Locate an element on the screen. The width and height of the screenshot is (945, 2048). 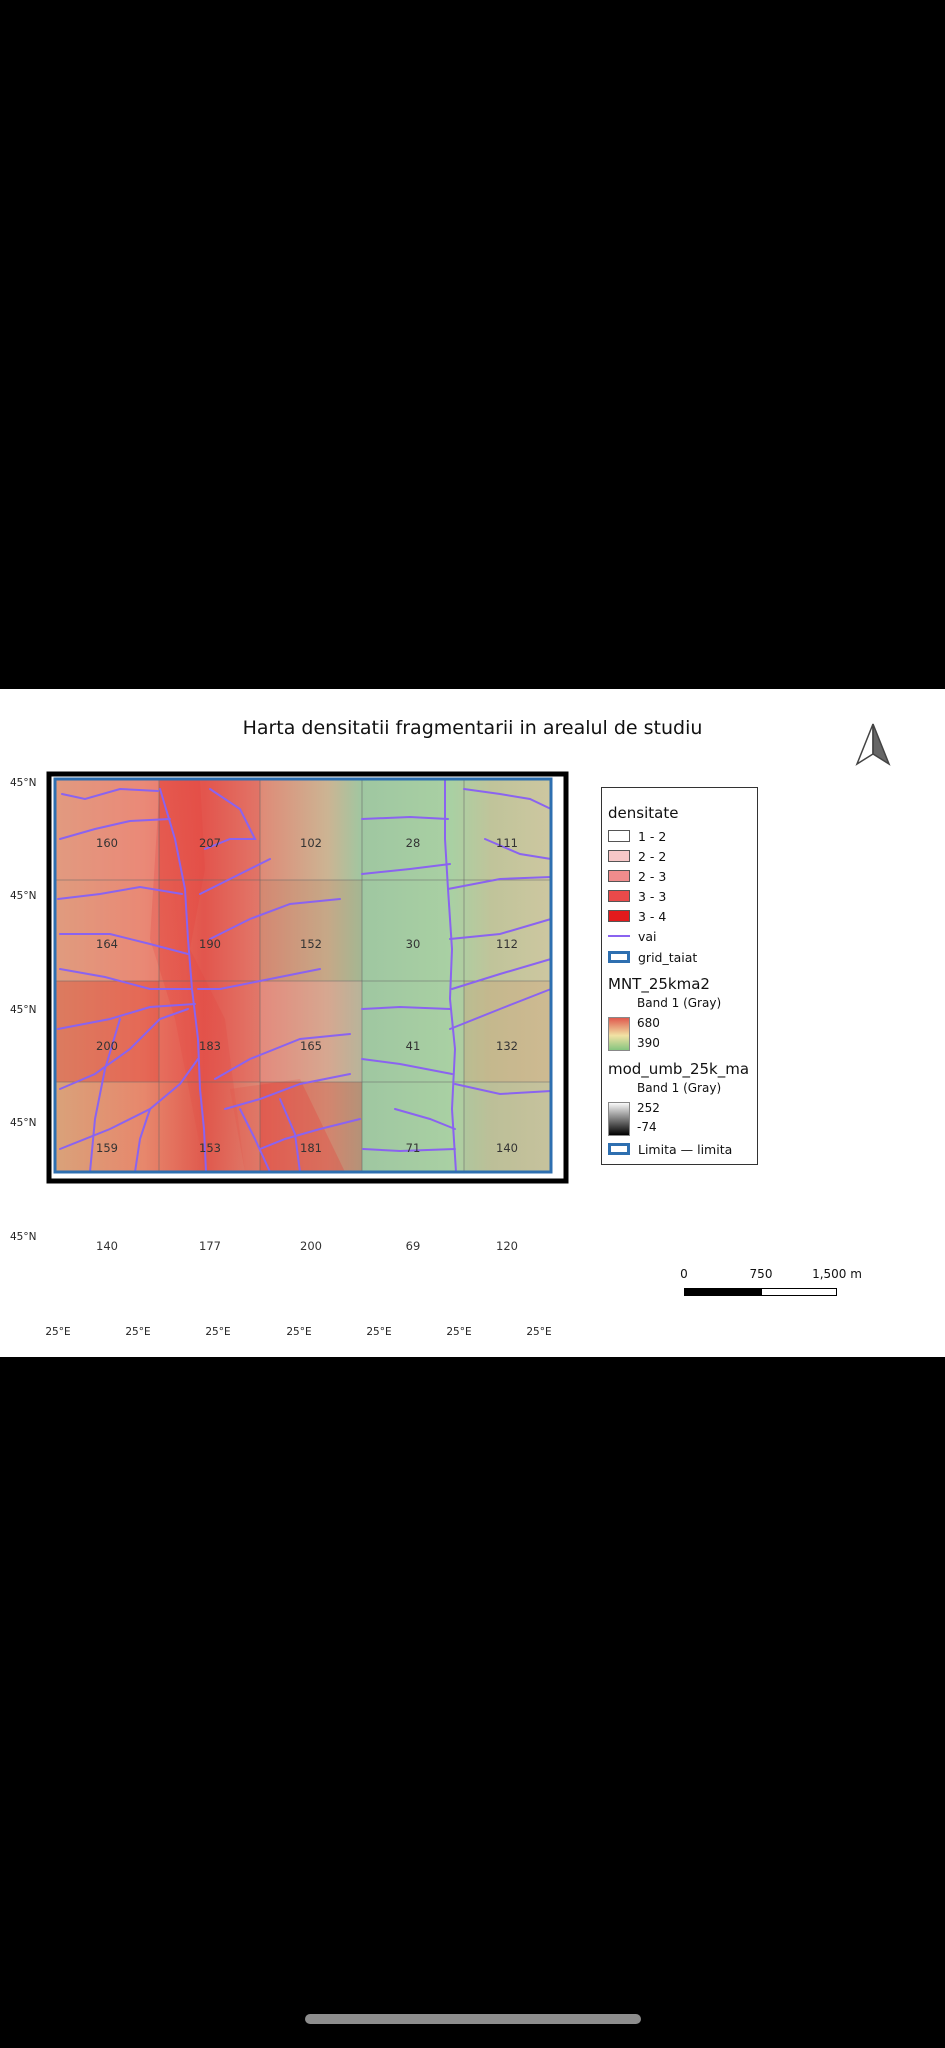
lat-labels: 45°N 45°N 45°N 45°N 45°N is located at coordinates (23, 1010).